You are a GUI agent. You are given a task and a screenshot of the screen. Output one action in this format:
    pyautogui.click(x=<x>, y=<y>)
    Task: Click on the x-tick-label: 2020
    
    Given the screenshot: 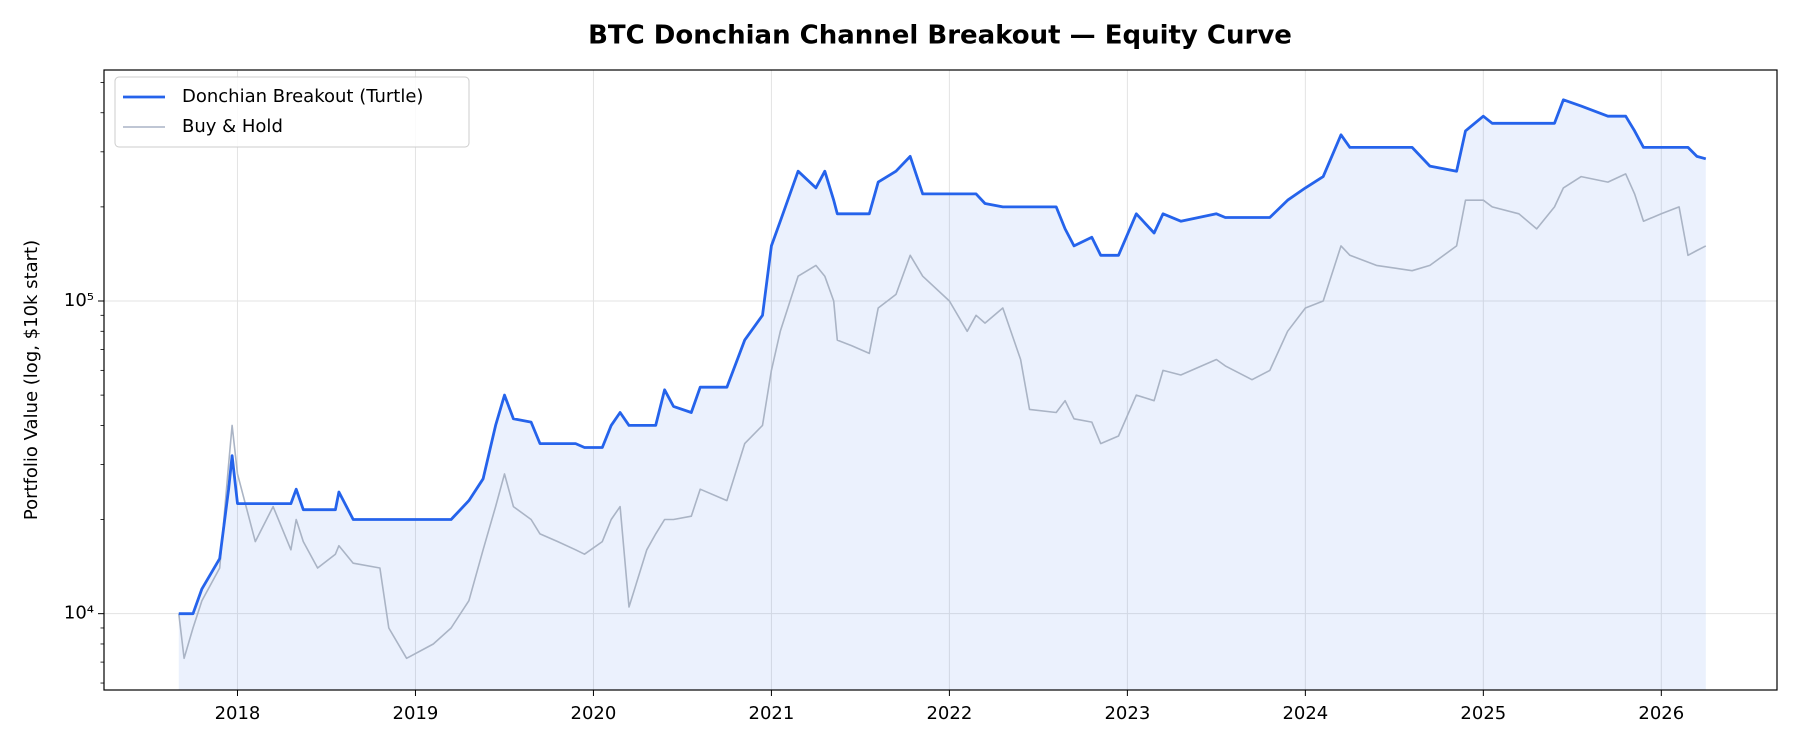 What is the action you would take?
    pyautogui.click(x=594, y=713)
    